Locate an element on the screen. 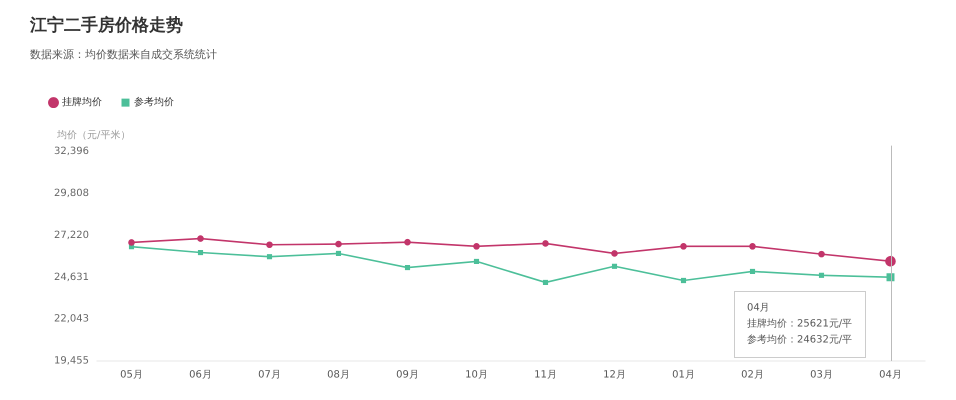  y-axis-title: 均价（元/平米） is located at coordinates (93, 135).